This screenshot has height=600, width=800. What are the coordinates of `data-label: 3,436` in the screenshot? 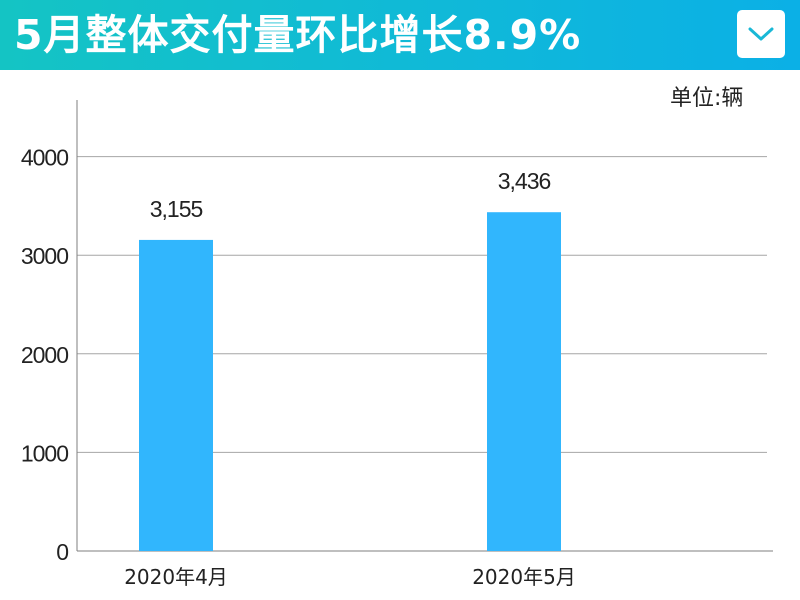 It's located at (524, 181).